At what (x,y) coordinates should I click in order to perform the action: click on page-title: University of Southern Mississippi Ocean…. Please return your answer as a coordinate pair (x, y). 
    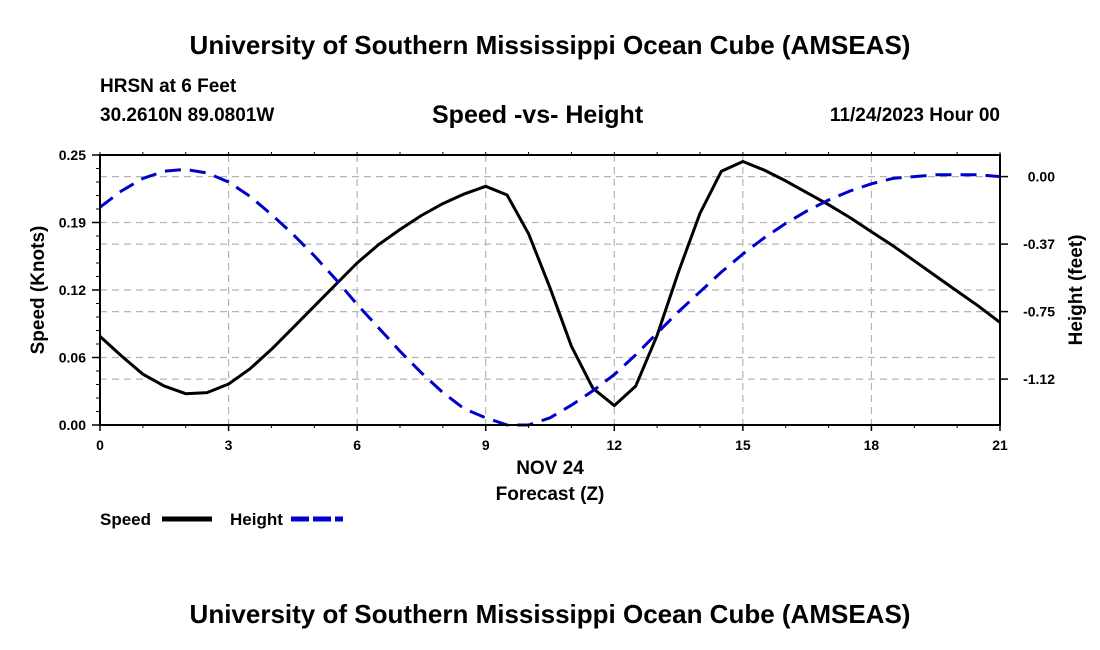
    Looking at the image, I should click on (550, 45).